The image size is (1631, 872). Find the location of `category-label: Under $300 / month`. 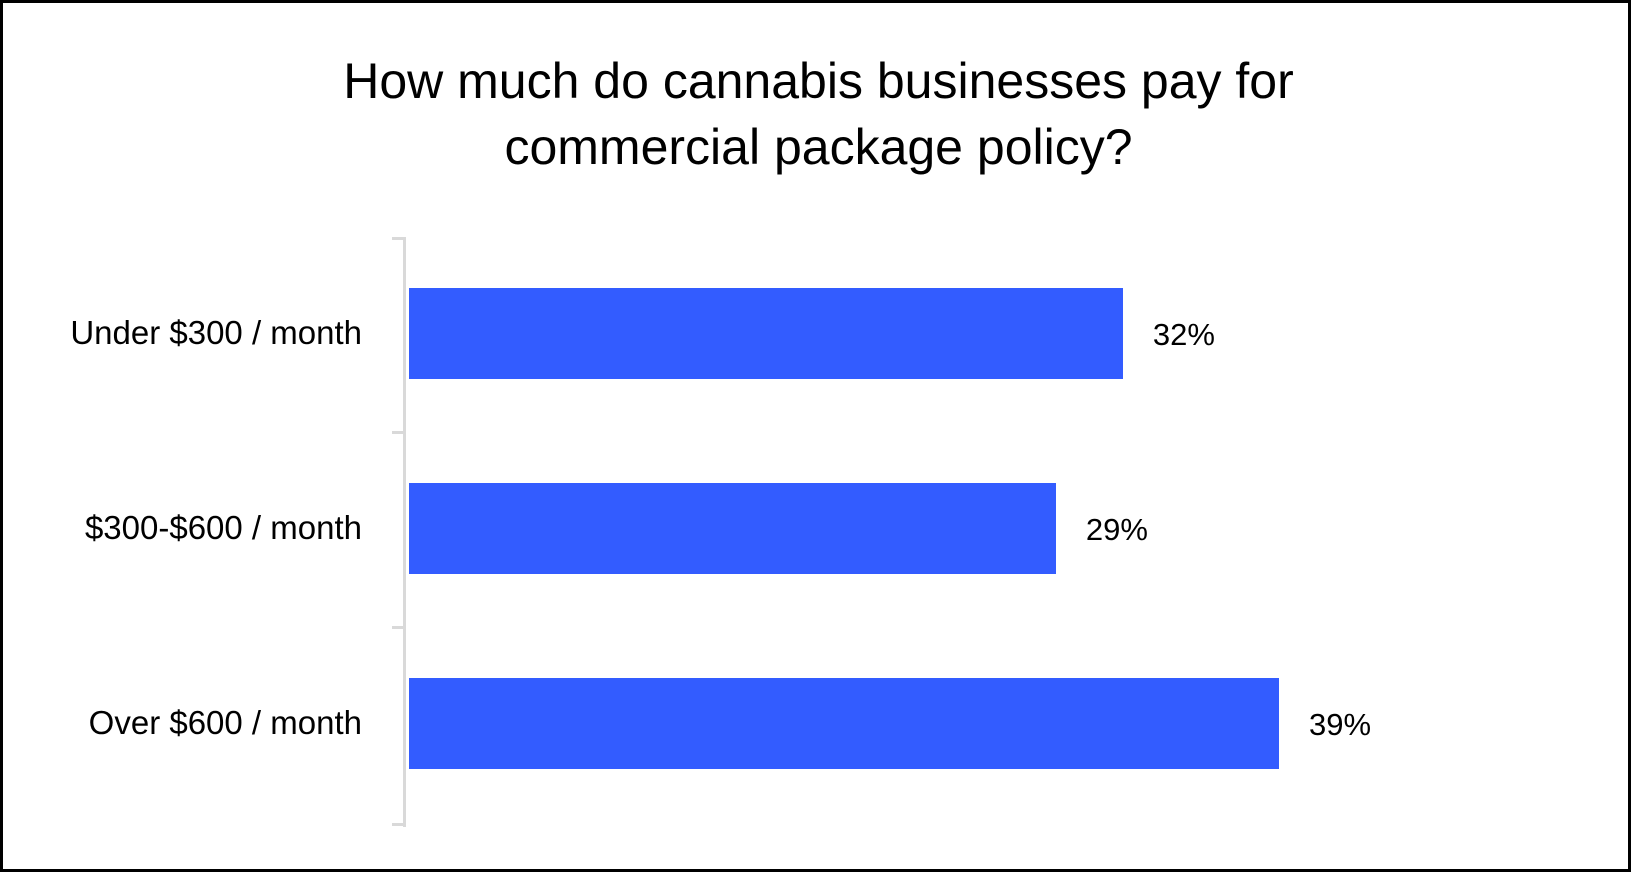

category-label: Under $300 / month is located at coordinates (216, 332).